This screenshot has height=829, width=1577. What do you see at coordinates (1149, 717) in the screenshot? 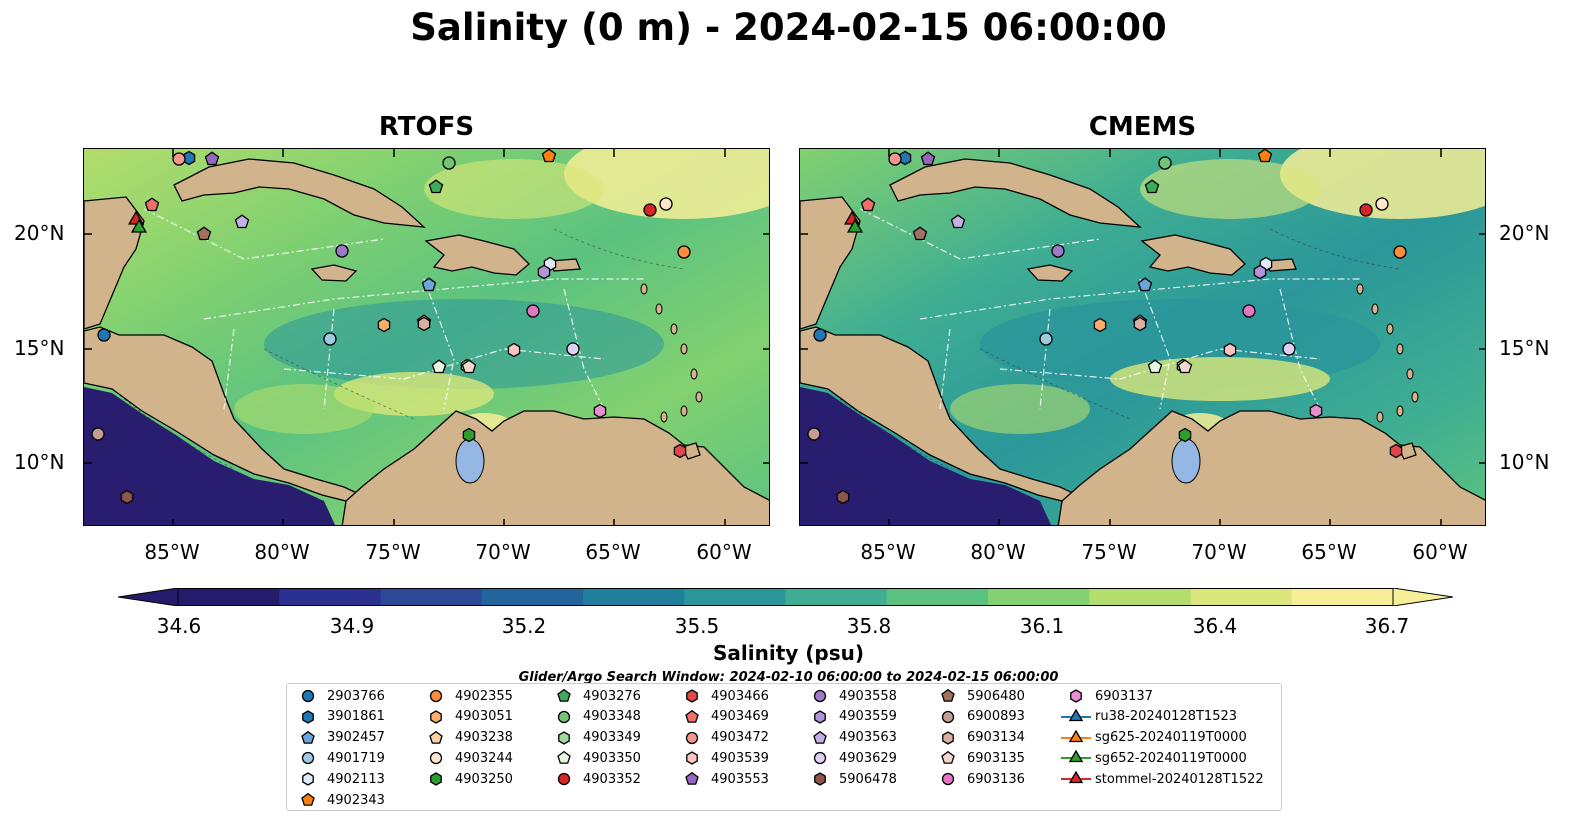
I see `legend-item: ru38-20240128T1523` at bounding box center [1149, 717].